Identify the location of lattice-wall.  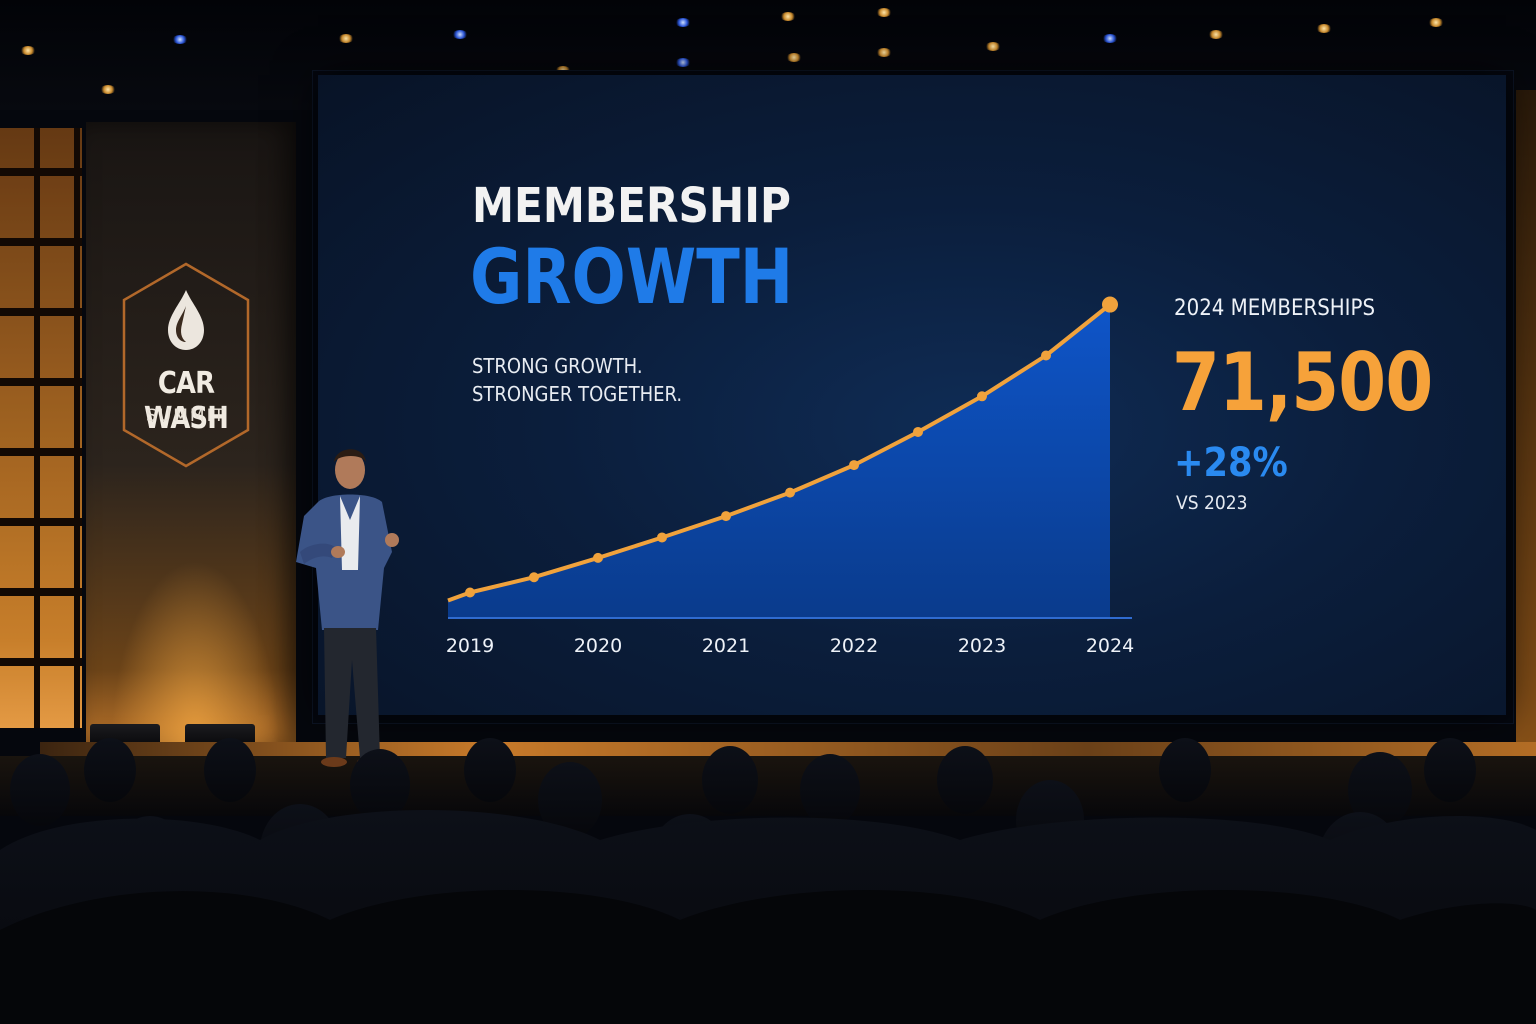
(41, 428).